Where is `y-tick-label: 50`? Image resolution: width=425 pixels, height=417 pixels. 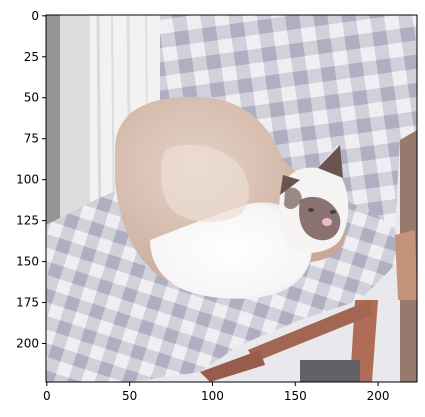
y-tick-label: 50 is located at coordinates (31, 98).